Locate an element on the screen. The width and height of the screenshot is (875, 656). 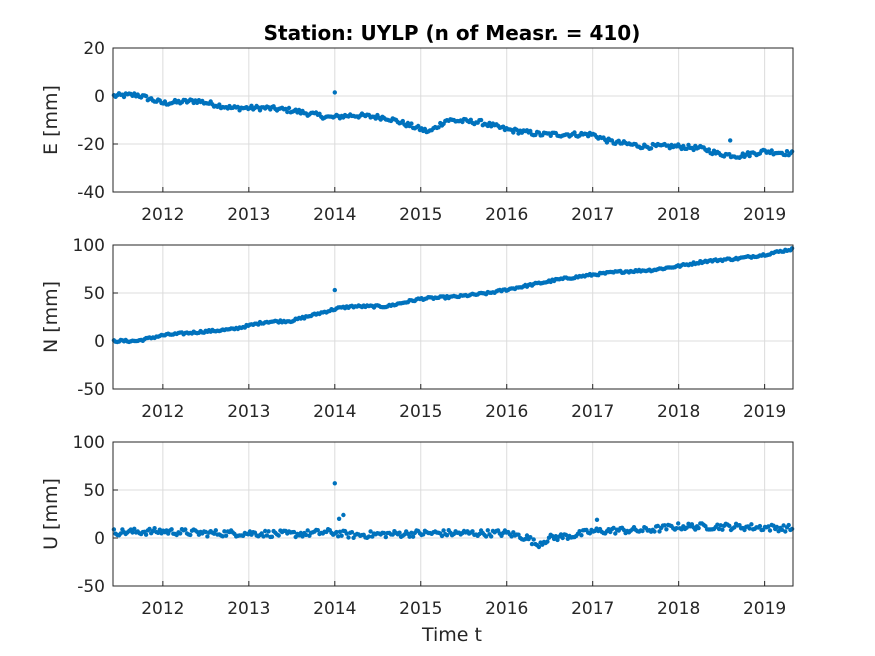
x-tick-label: 2014 is located at coordinates (334, 412).